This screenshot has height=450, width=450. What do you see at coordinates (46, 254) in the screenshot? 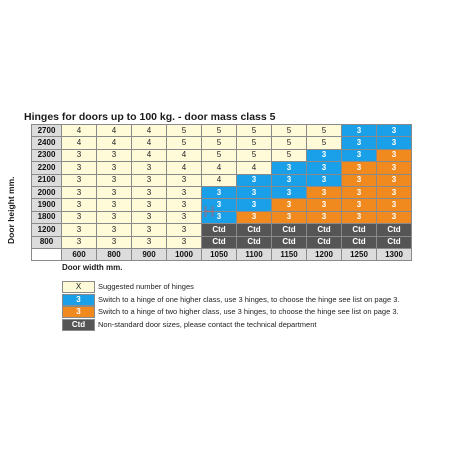
I see `corner-cell` at bounding box center [46, 254].